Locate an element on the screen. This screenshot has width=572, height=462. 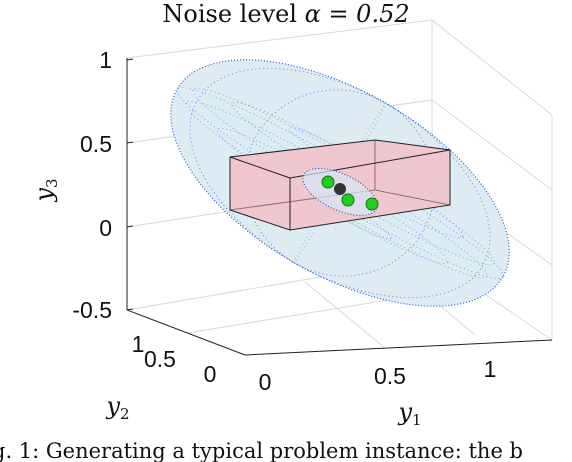
x-axis-label: y1 is located at coordinates (409, 413).